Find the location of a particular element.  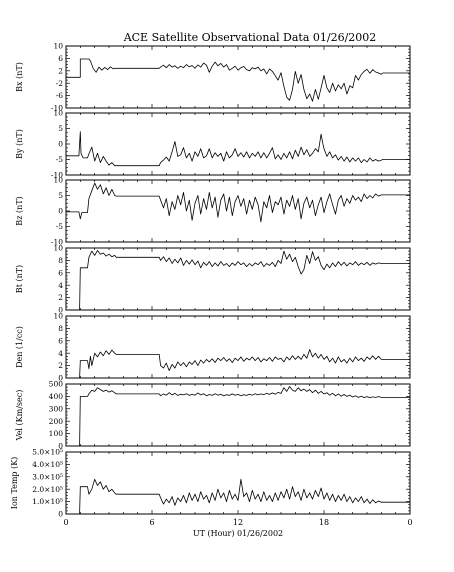

x-axis: 0 6 12 18 0 is located at coordinates (237, 522).